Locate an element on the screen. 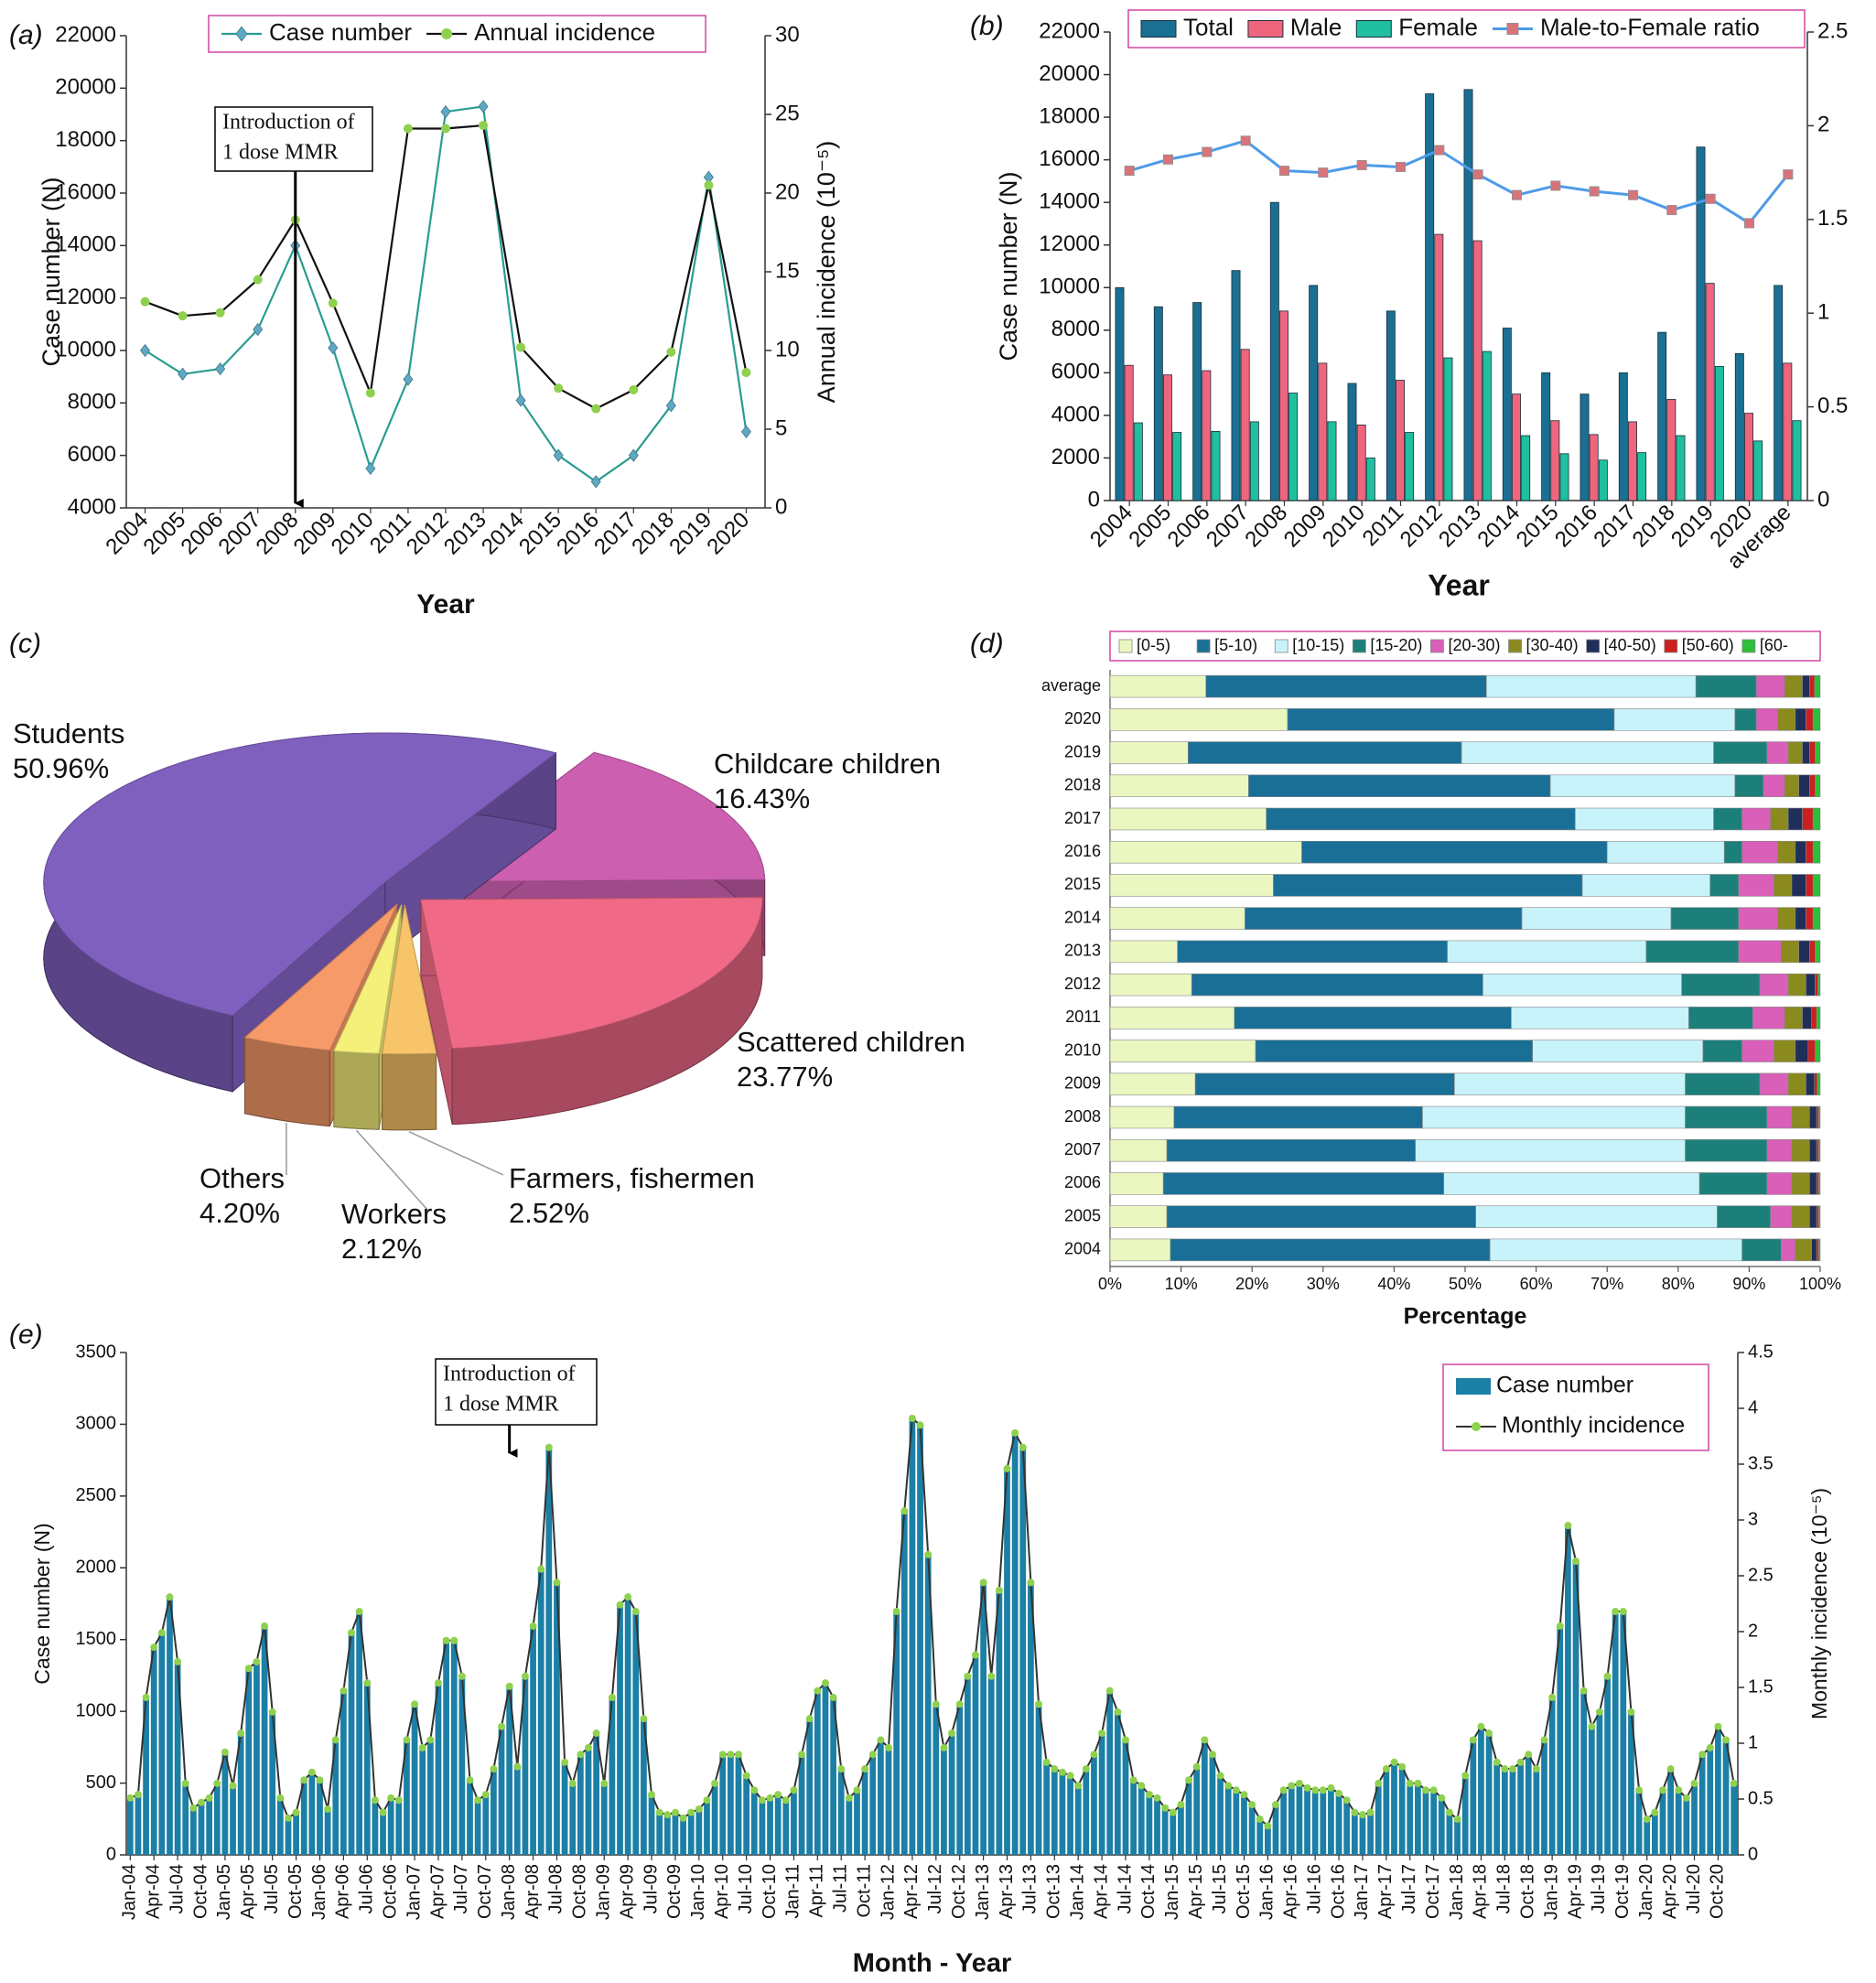 This screenshot has height=1983, width=1876. x-axis-title: Month - Year is located at coordinates (932, 1964).